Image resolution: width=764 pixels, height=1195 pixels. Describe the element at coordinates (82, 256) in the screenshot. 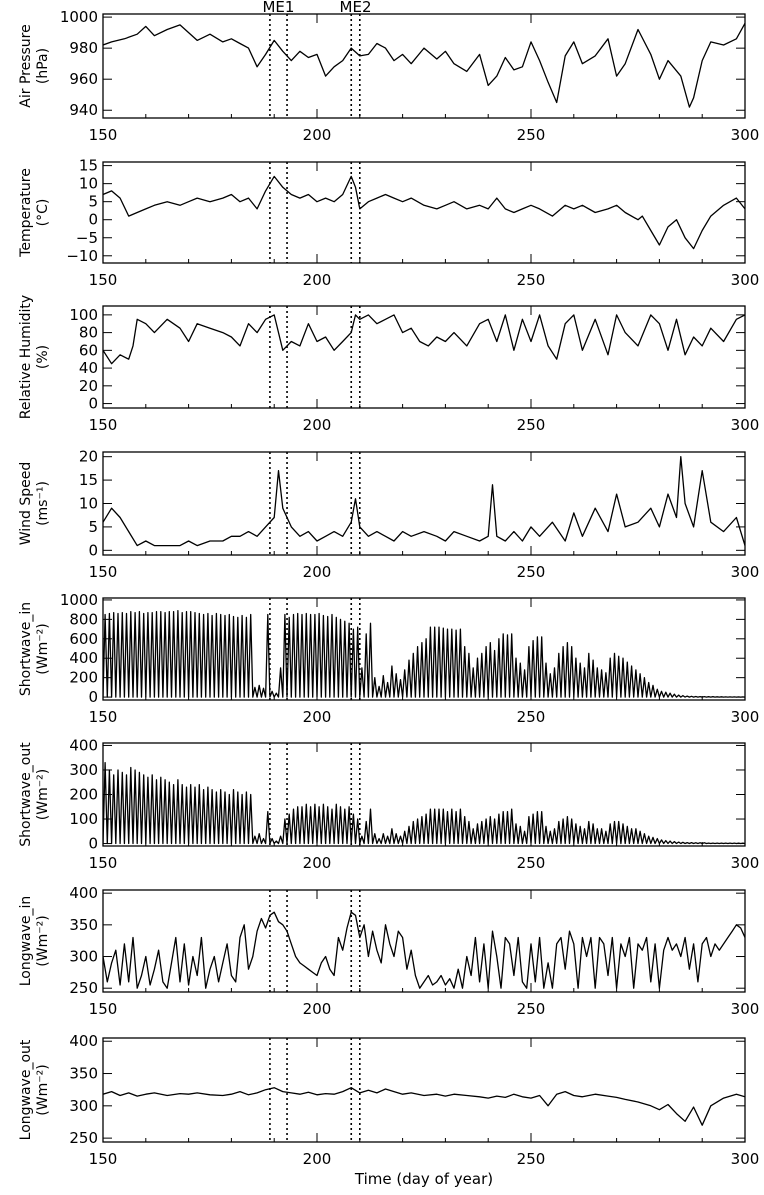

I see `y-tick-label: −10` at that location.